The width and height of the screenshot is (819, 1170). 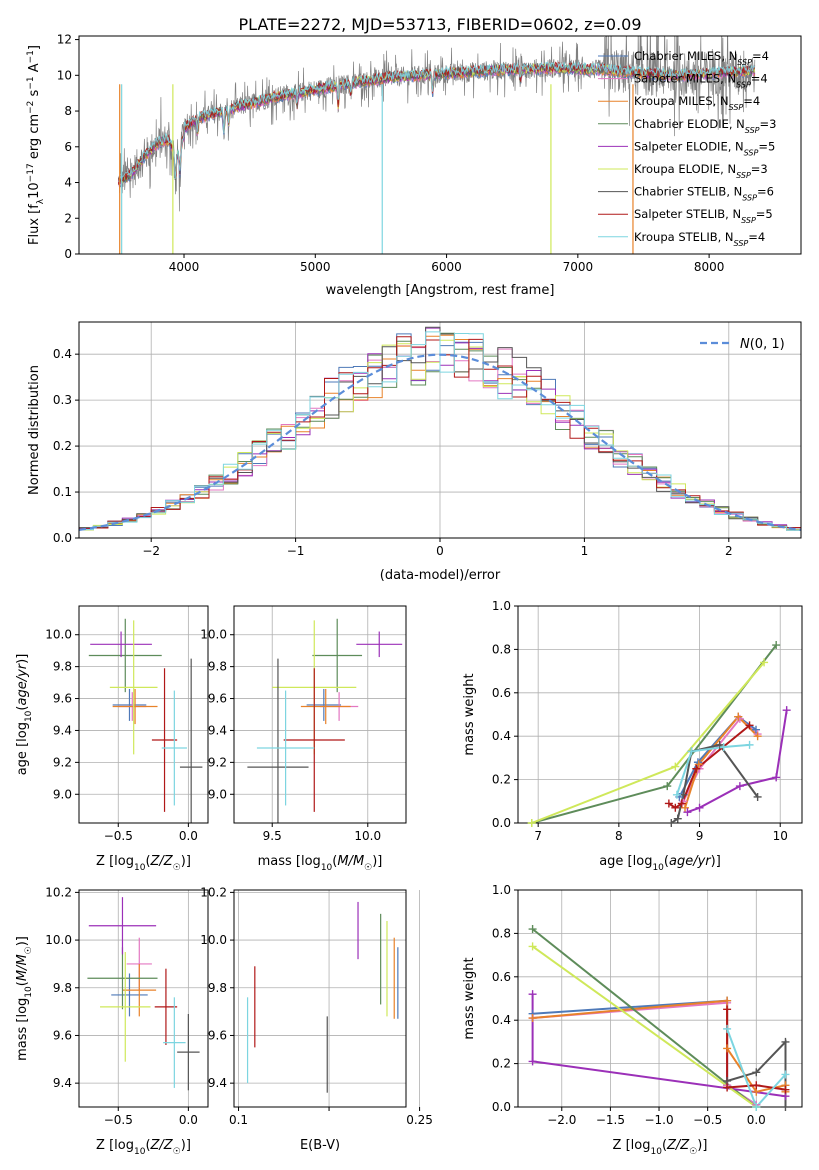 What do you see at coordinates (320, 1145) in the screenshot?
I see `label-part: E(B-V)` at bounding box center [320, 1145].